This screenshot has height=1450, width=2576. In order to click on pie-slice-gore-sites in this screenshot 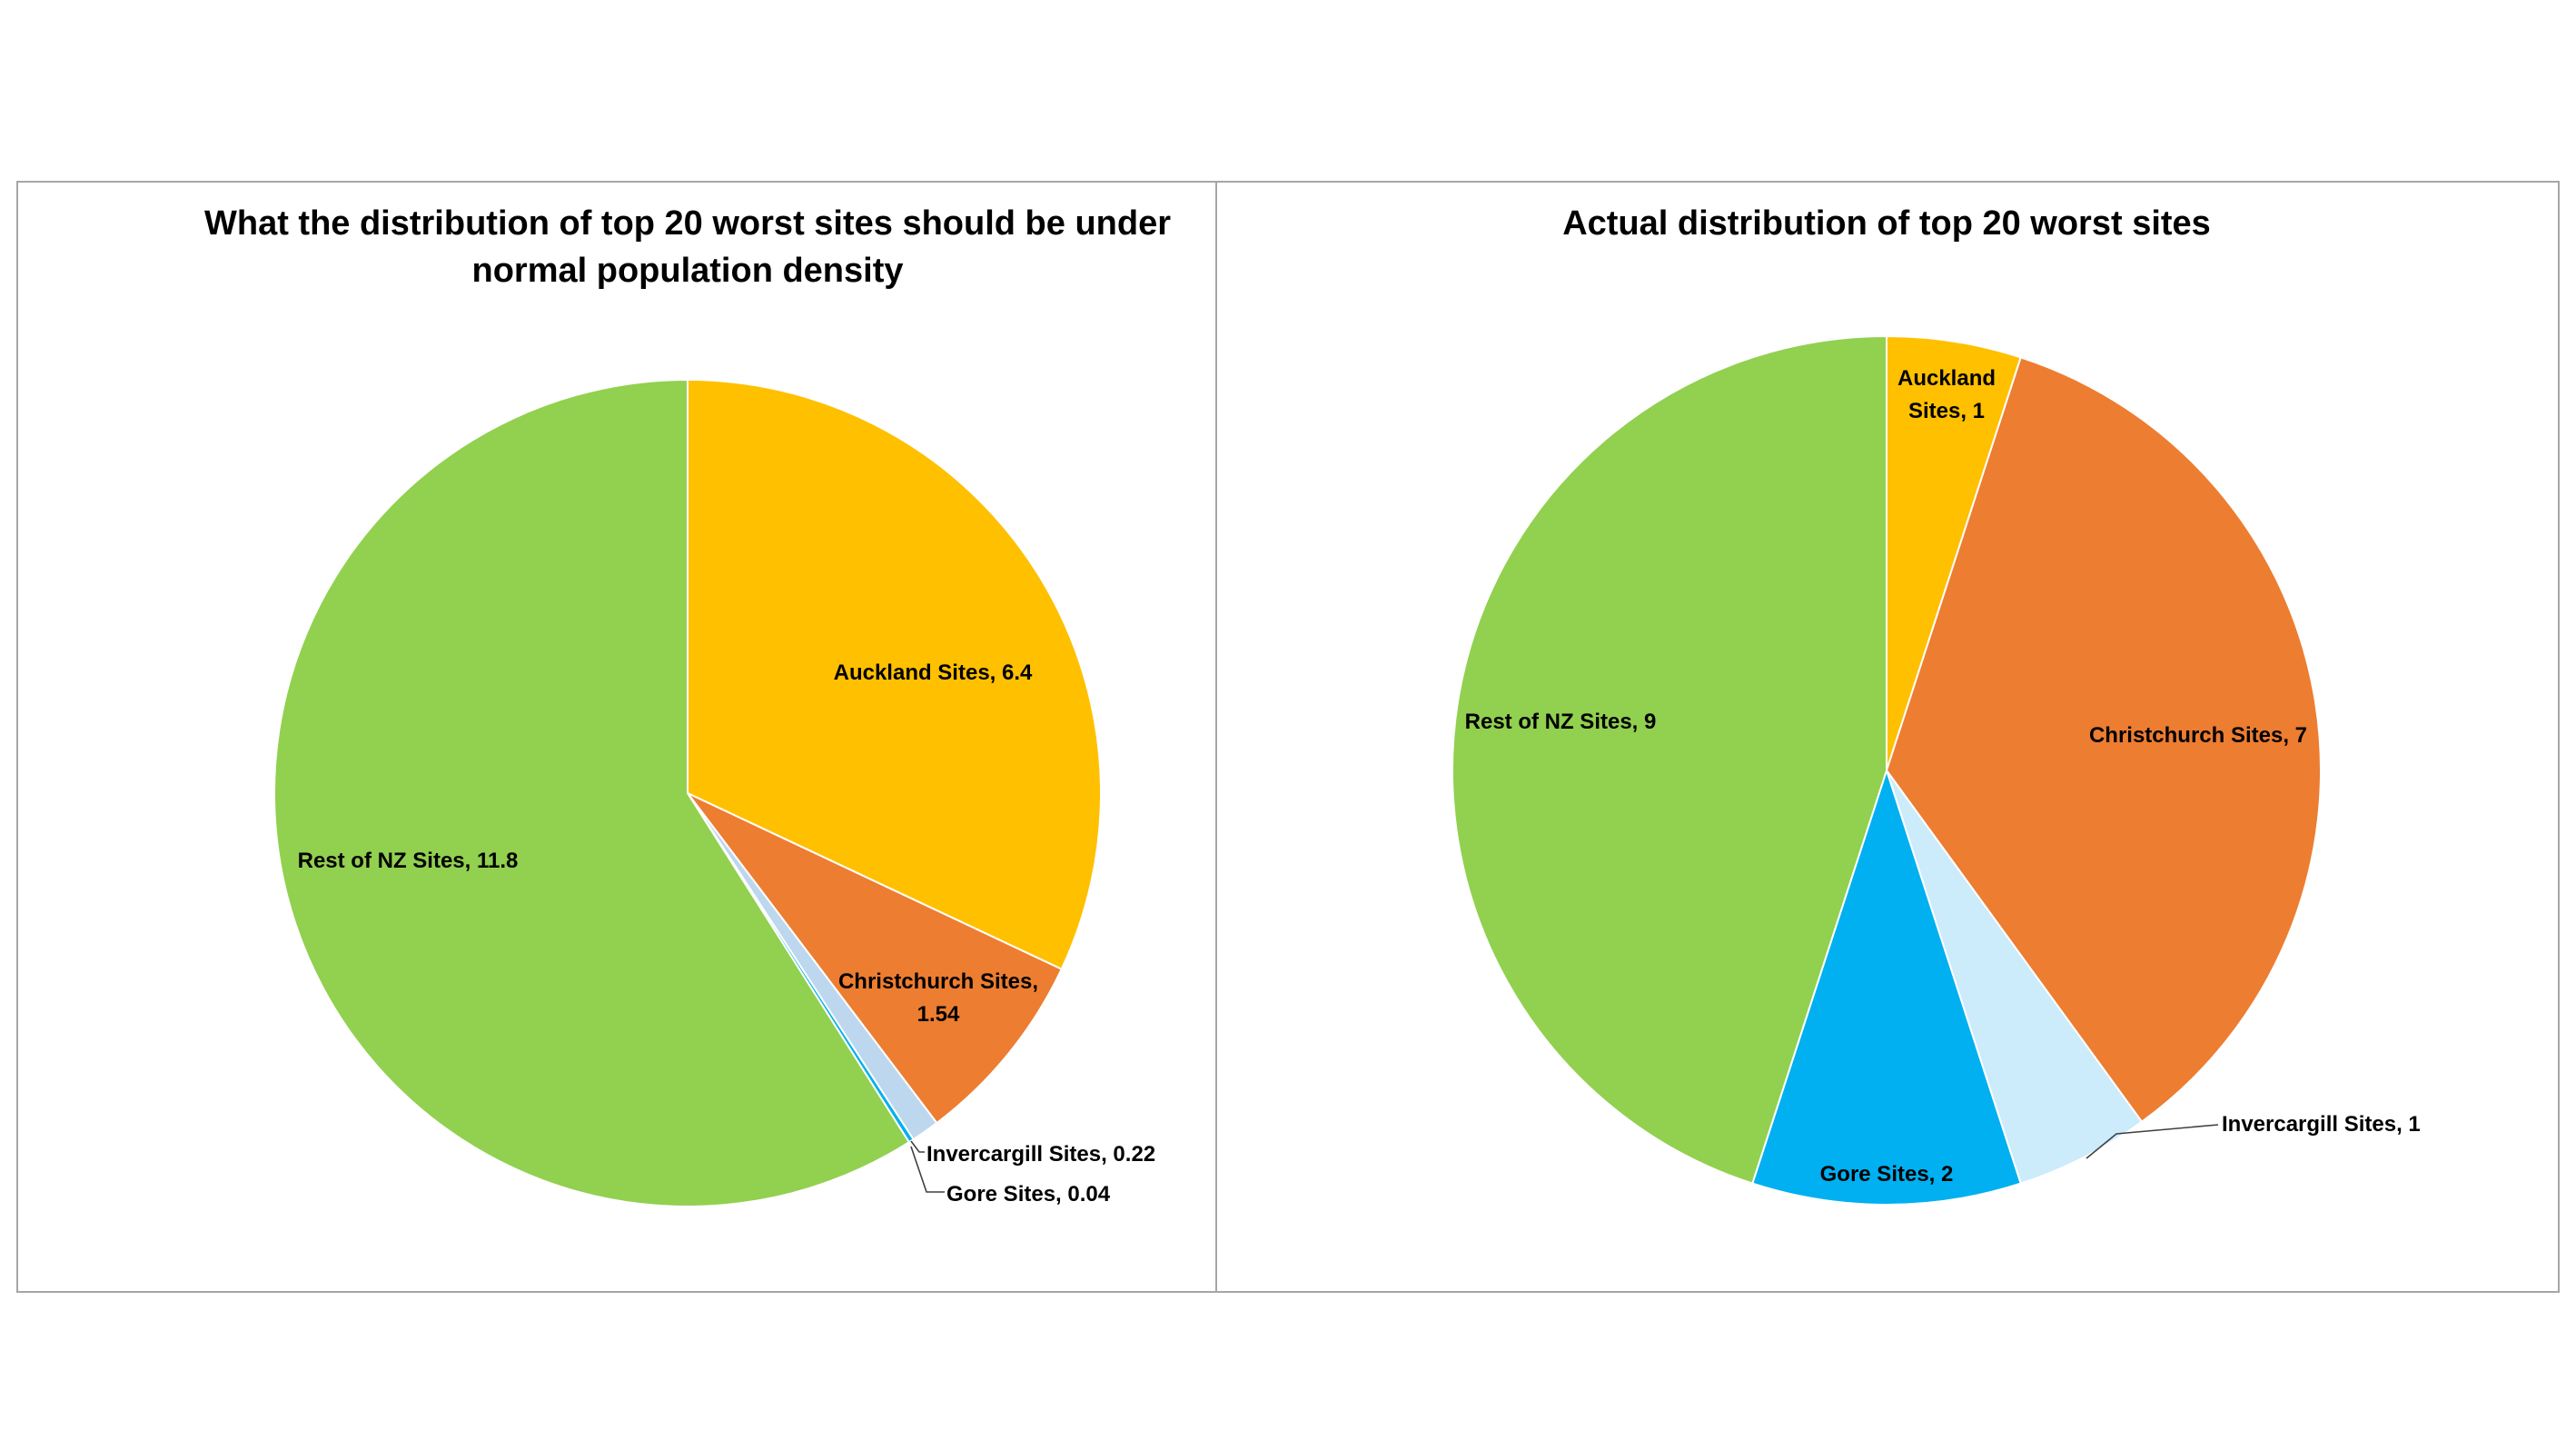, I will do `click(1886, 986)`.